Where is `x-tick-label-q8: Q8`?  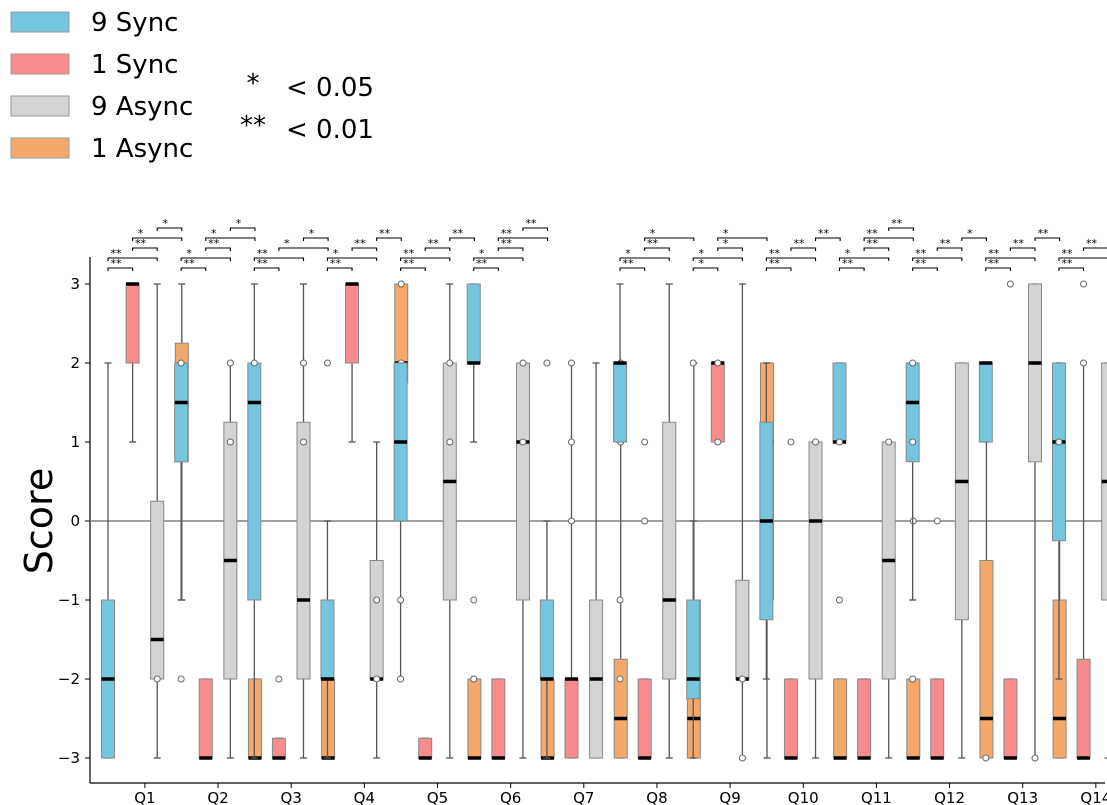
x-tick-label-q8: Q8 is located at coordinates (656, 797).